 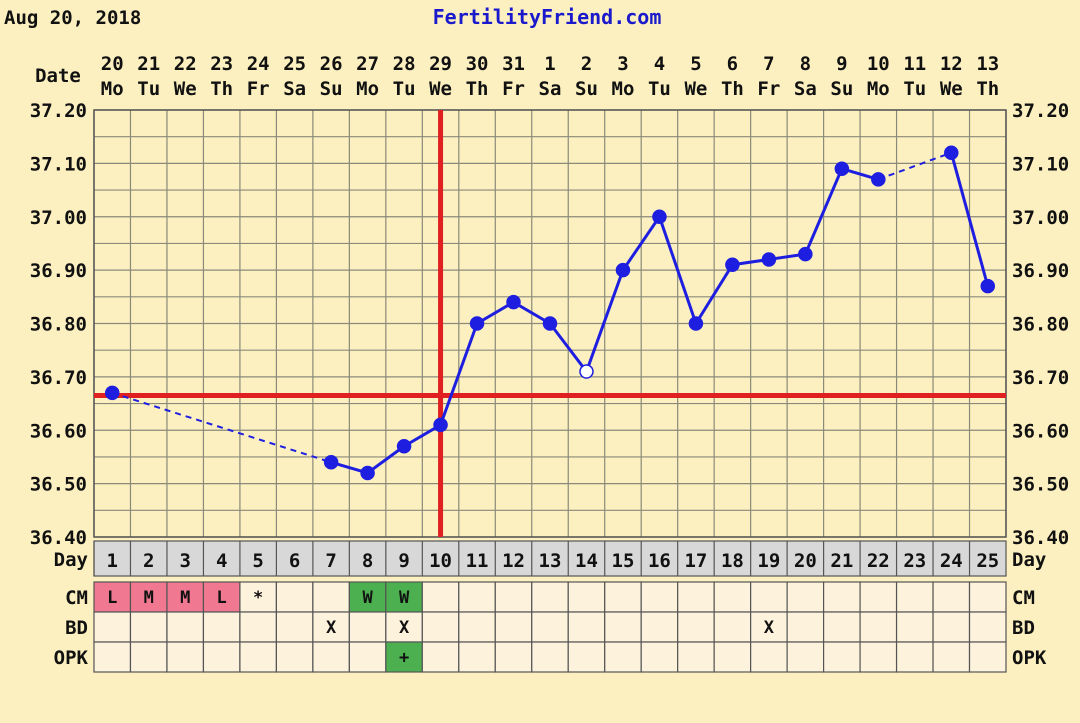 I want to click on y-tick-left: 36.40, so click(x=58, y=538).